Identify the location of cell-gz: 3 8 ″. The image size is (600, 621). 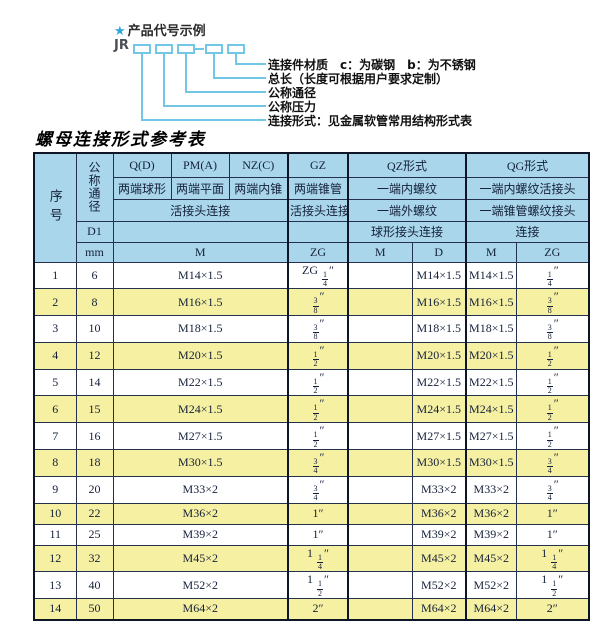
(318, 329).